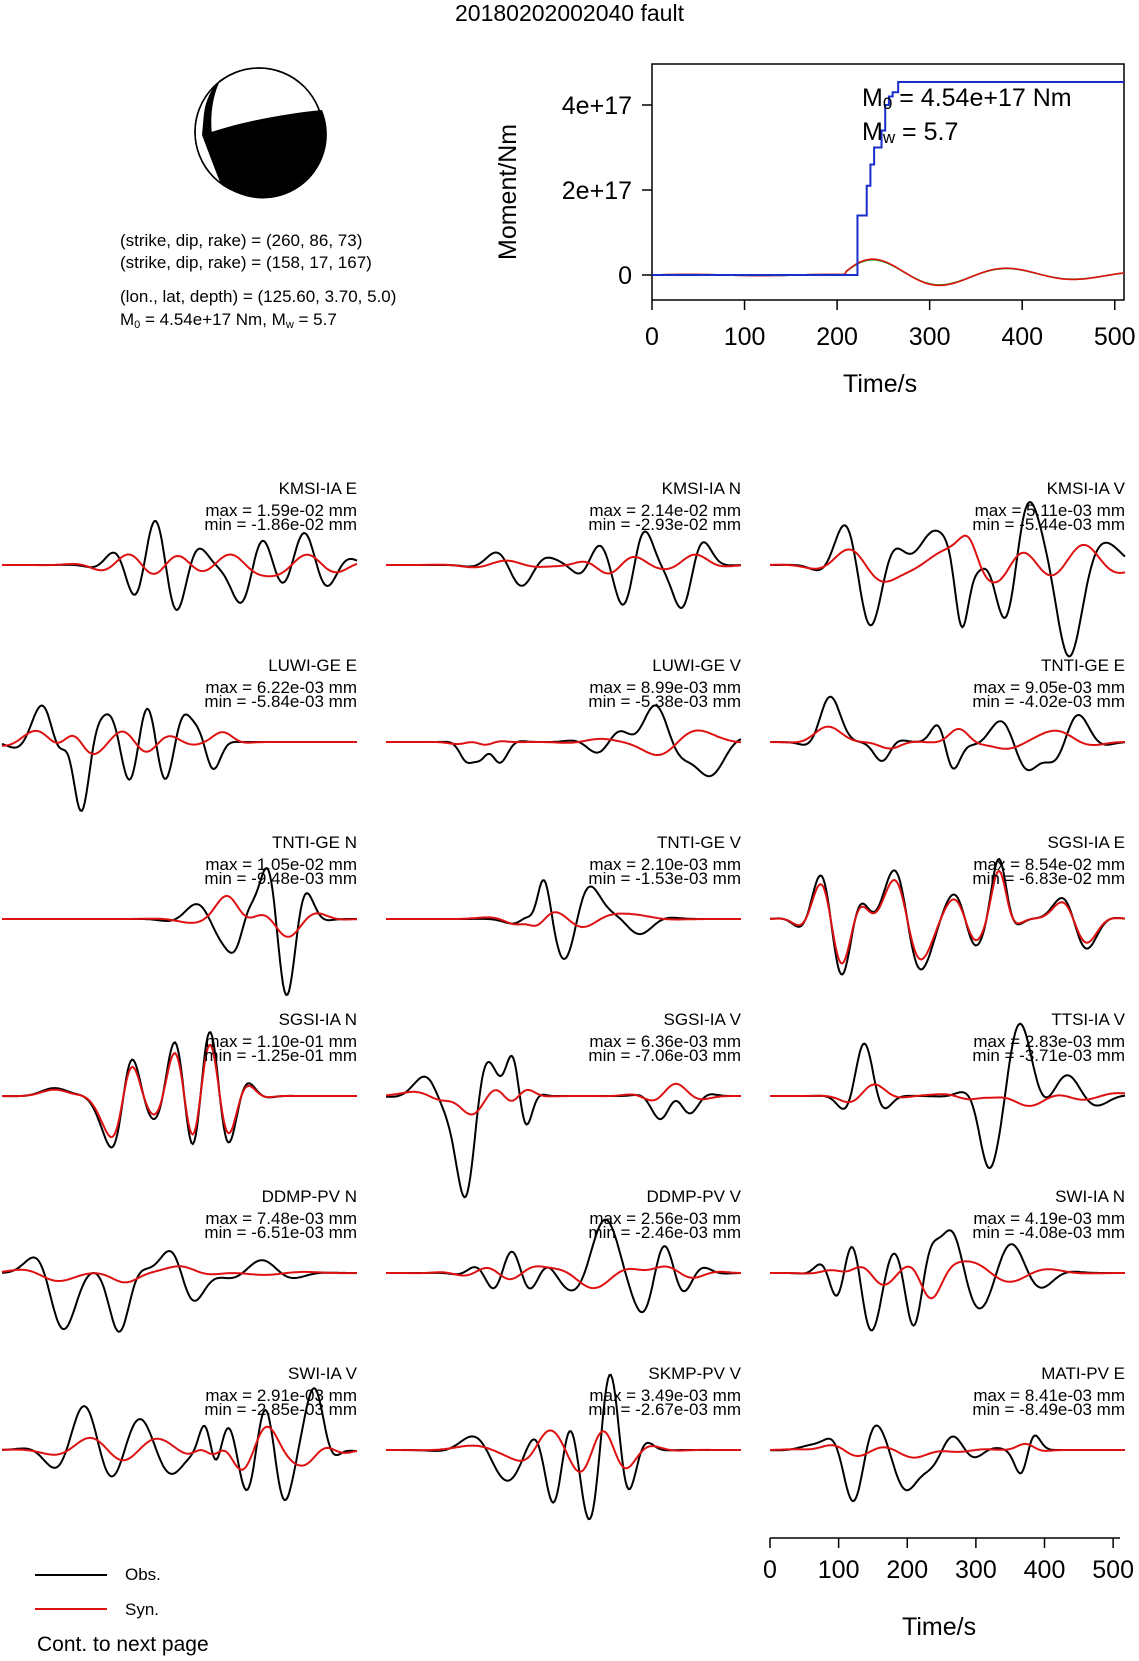  Describe the element at coordinates (664, 1409) in the screenshot. I see `trace-min-label: min = -2.67e-03 mm` at that location.